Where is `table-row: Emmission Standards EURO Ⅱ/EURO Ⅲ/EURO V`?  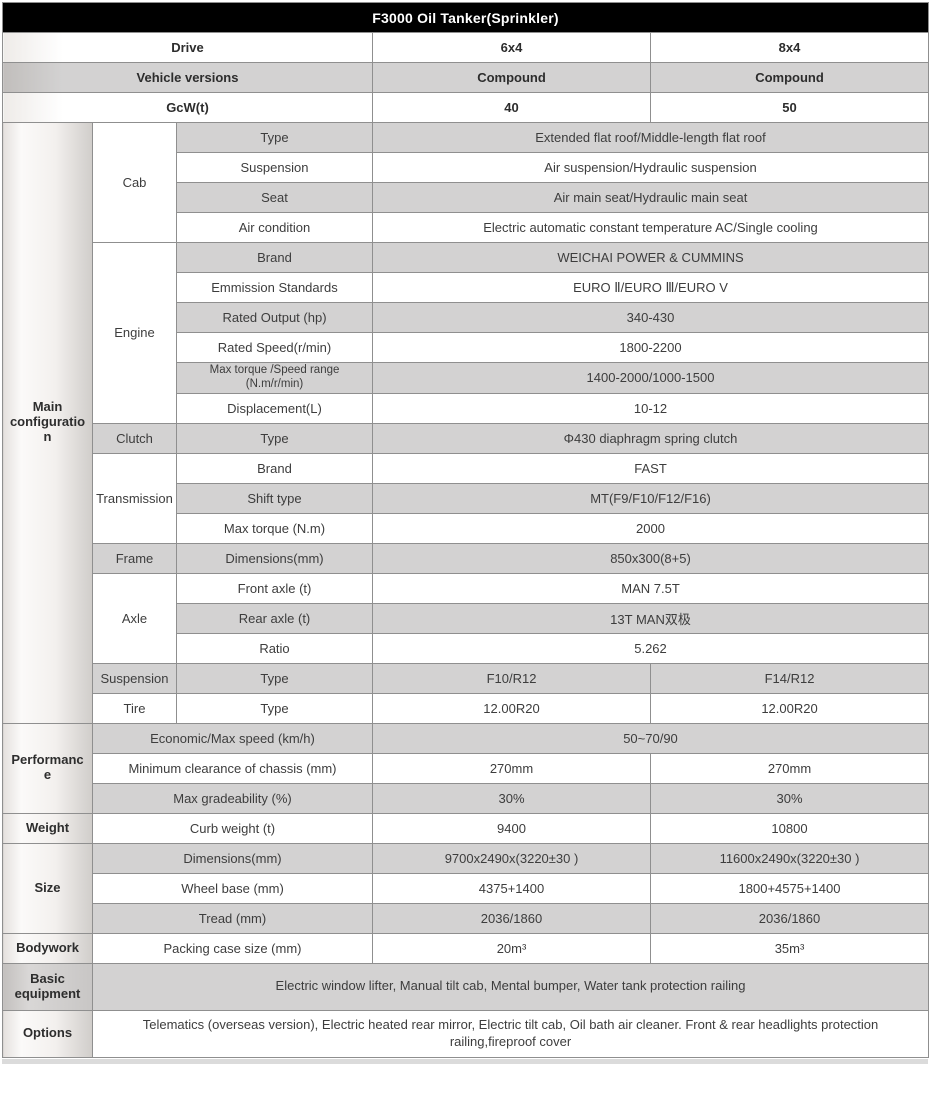
table-row: Emmission Standards EURO Ⅱ/EURO Ⅲ/EURO V is located at coordinates (466, 287).